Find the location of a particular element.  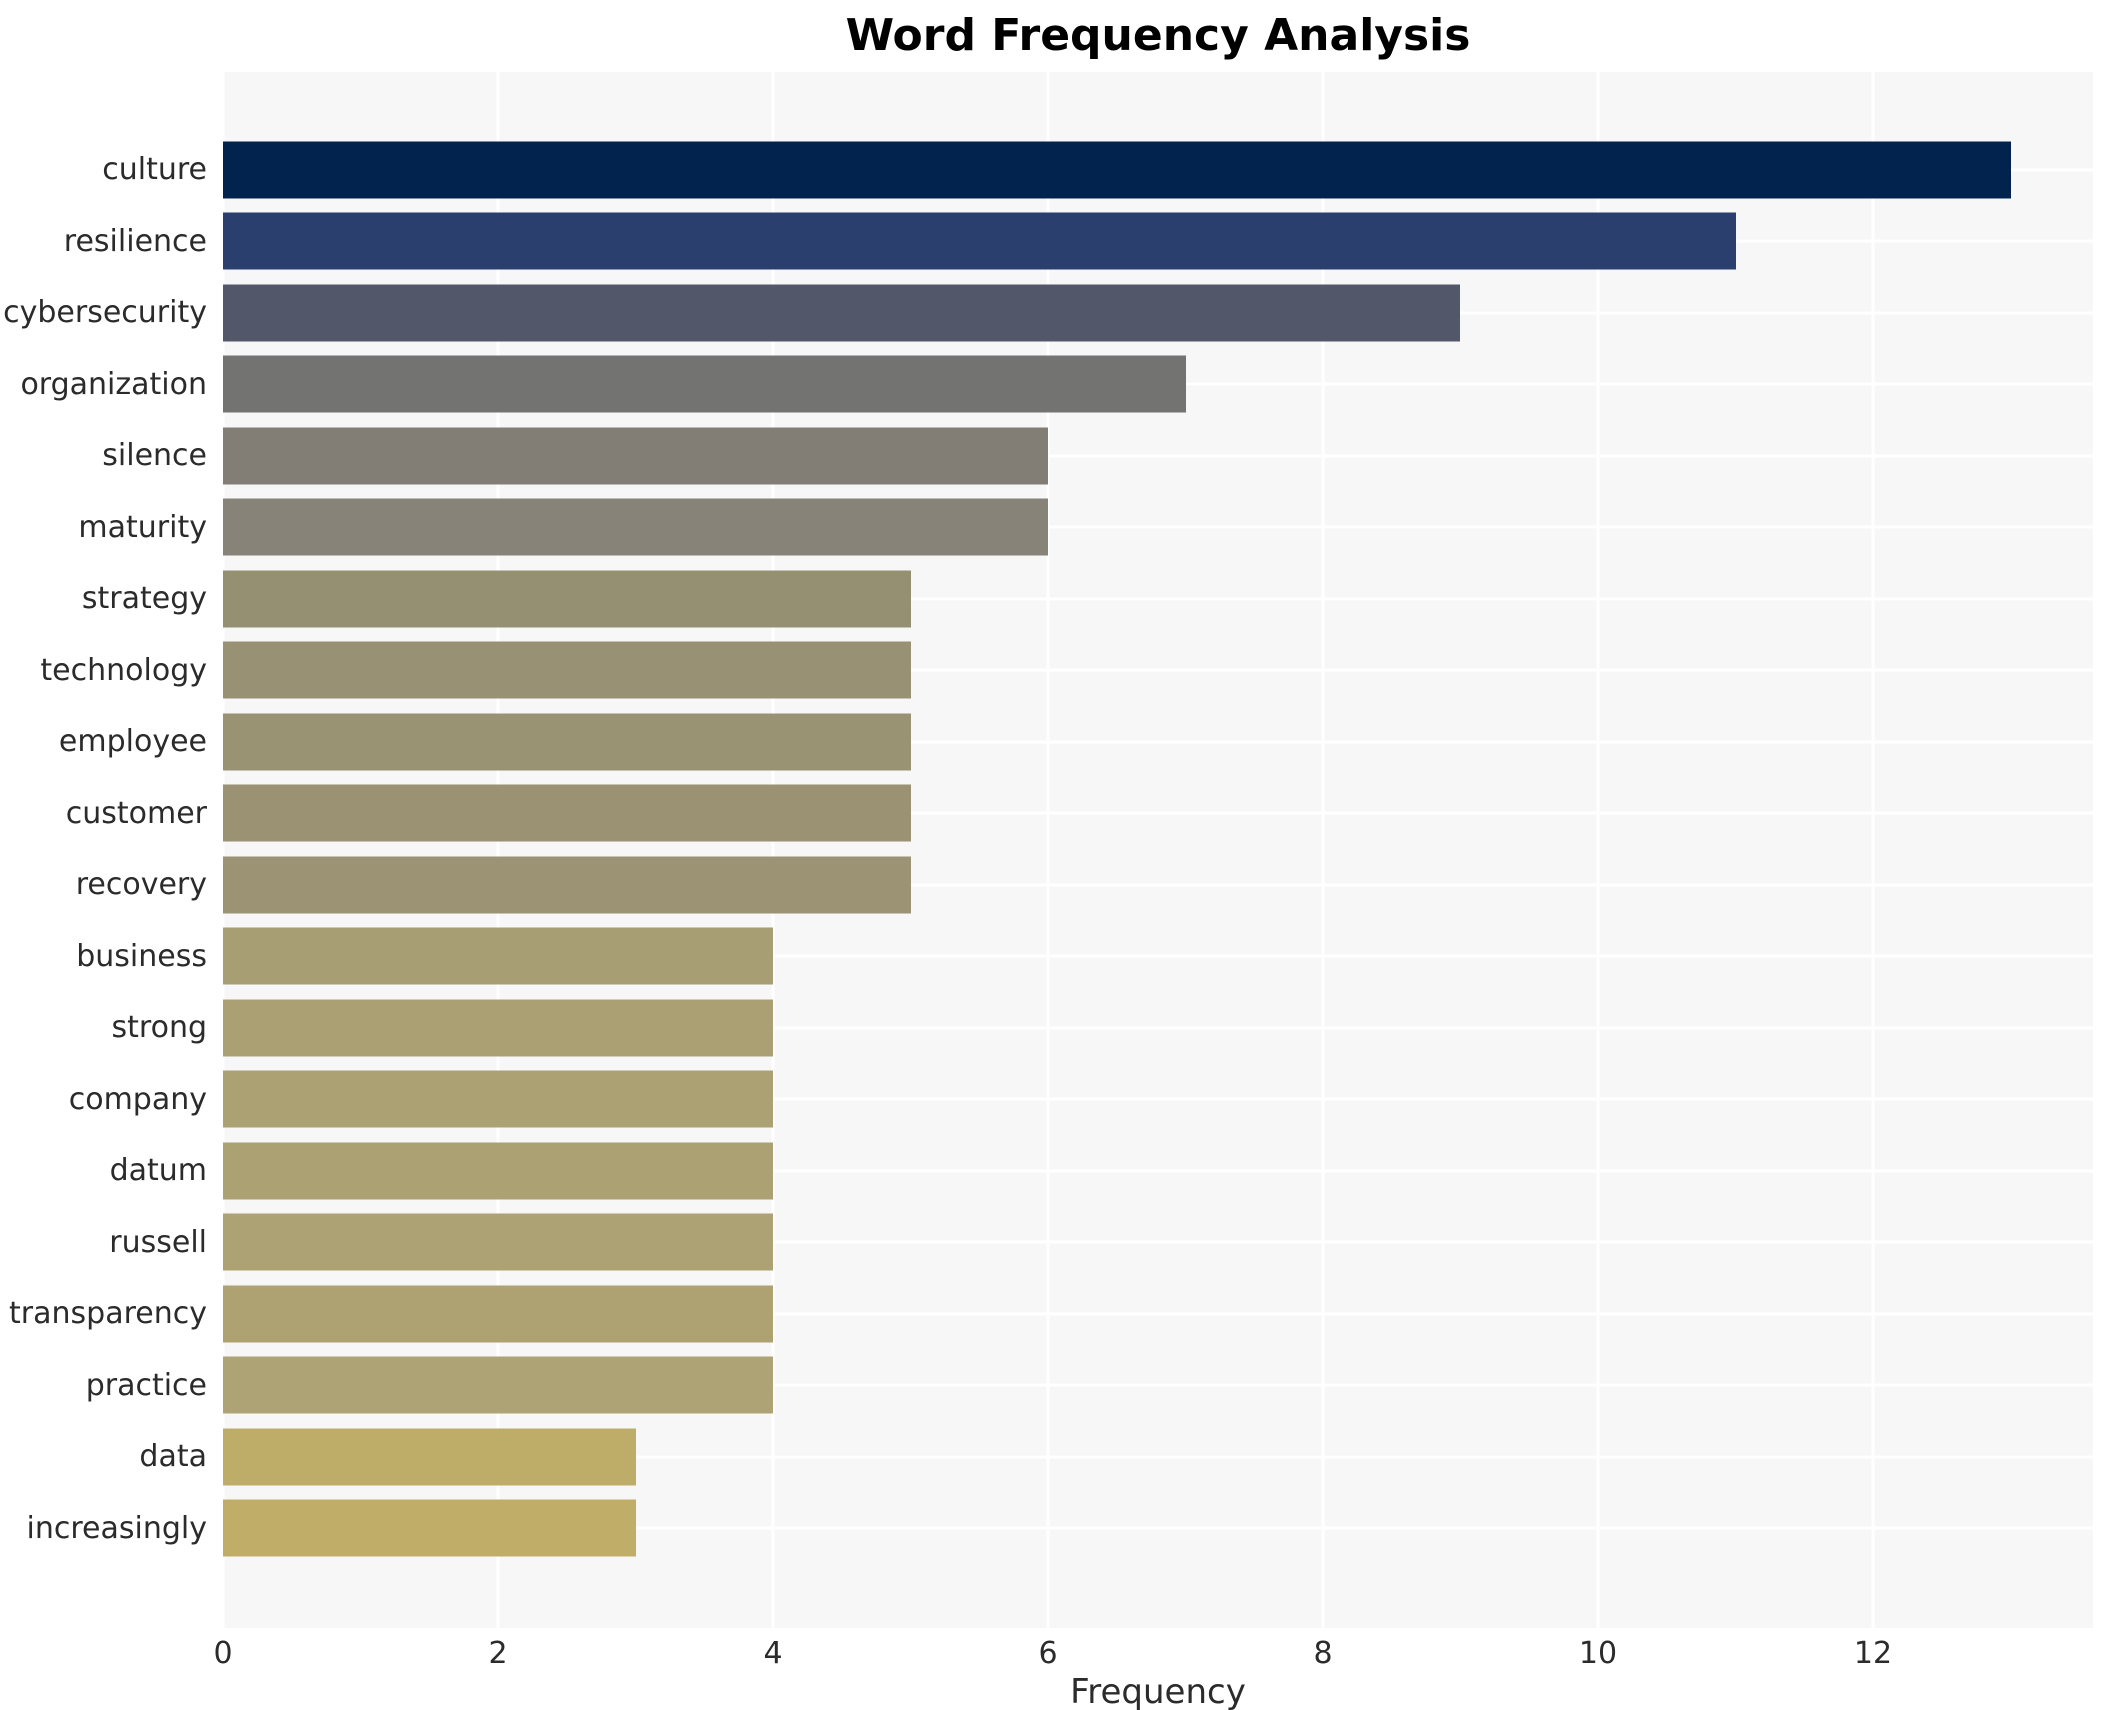

gridline-y-silence is located at coordinates (1158, 456).